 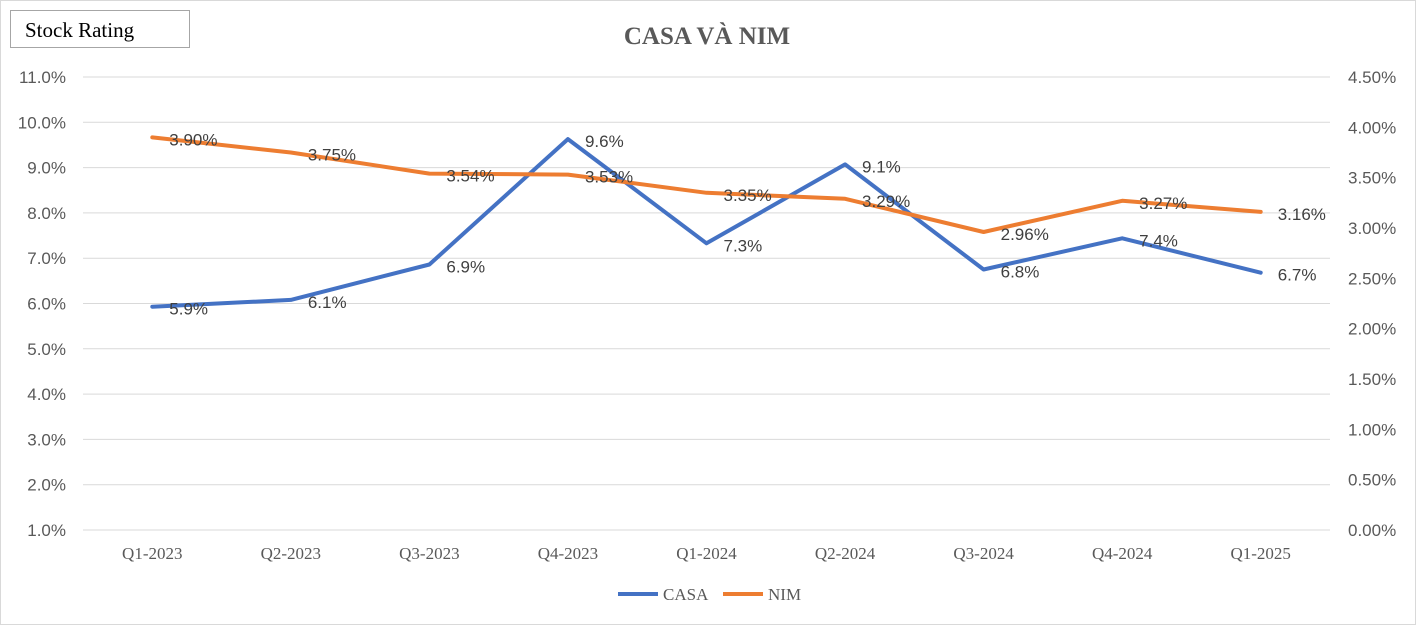 What do you see at coordinates (983, 553) in the screenshot?
I see `x-tick-label: Q3-2024` at bounding box center [983, 553].